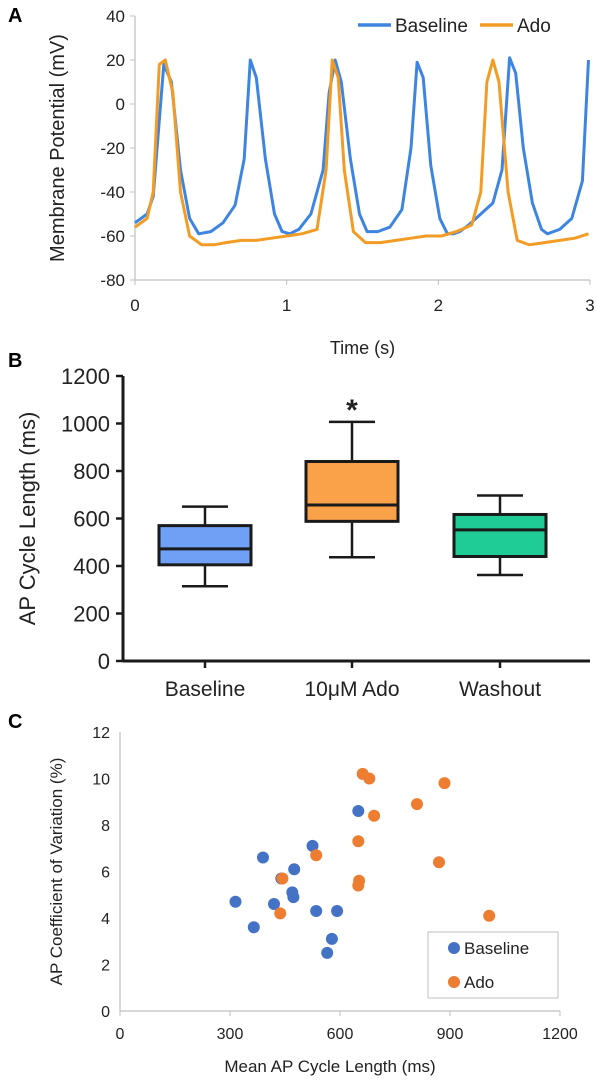  Describe the element at coordinates (362, 348) in the screenshot. I see `x-axis-title: Time (s)` at that location.